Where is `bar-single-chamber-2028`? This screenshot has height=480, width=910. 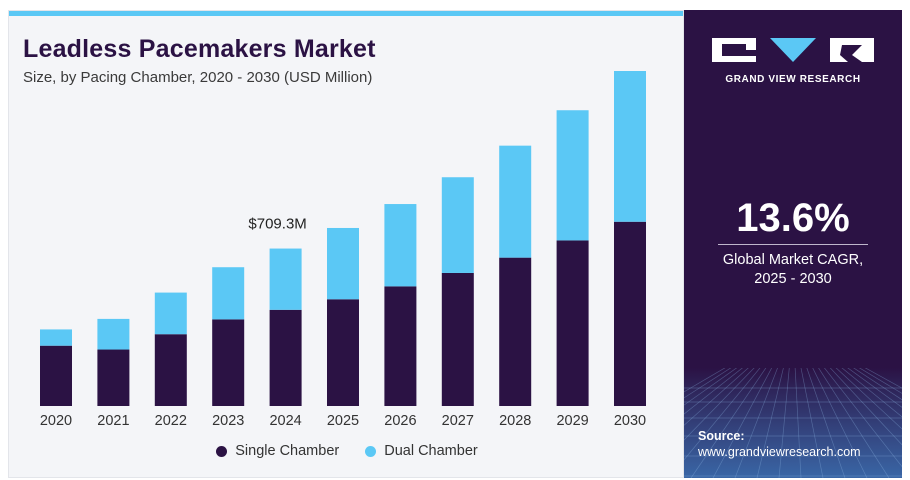
bar-single-chamber-2028 is located at coordinates (515, 331).